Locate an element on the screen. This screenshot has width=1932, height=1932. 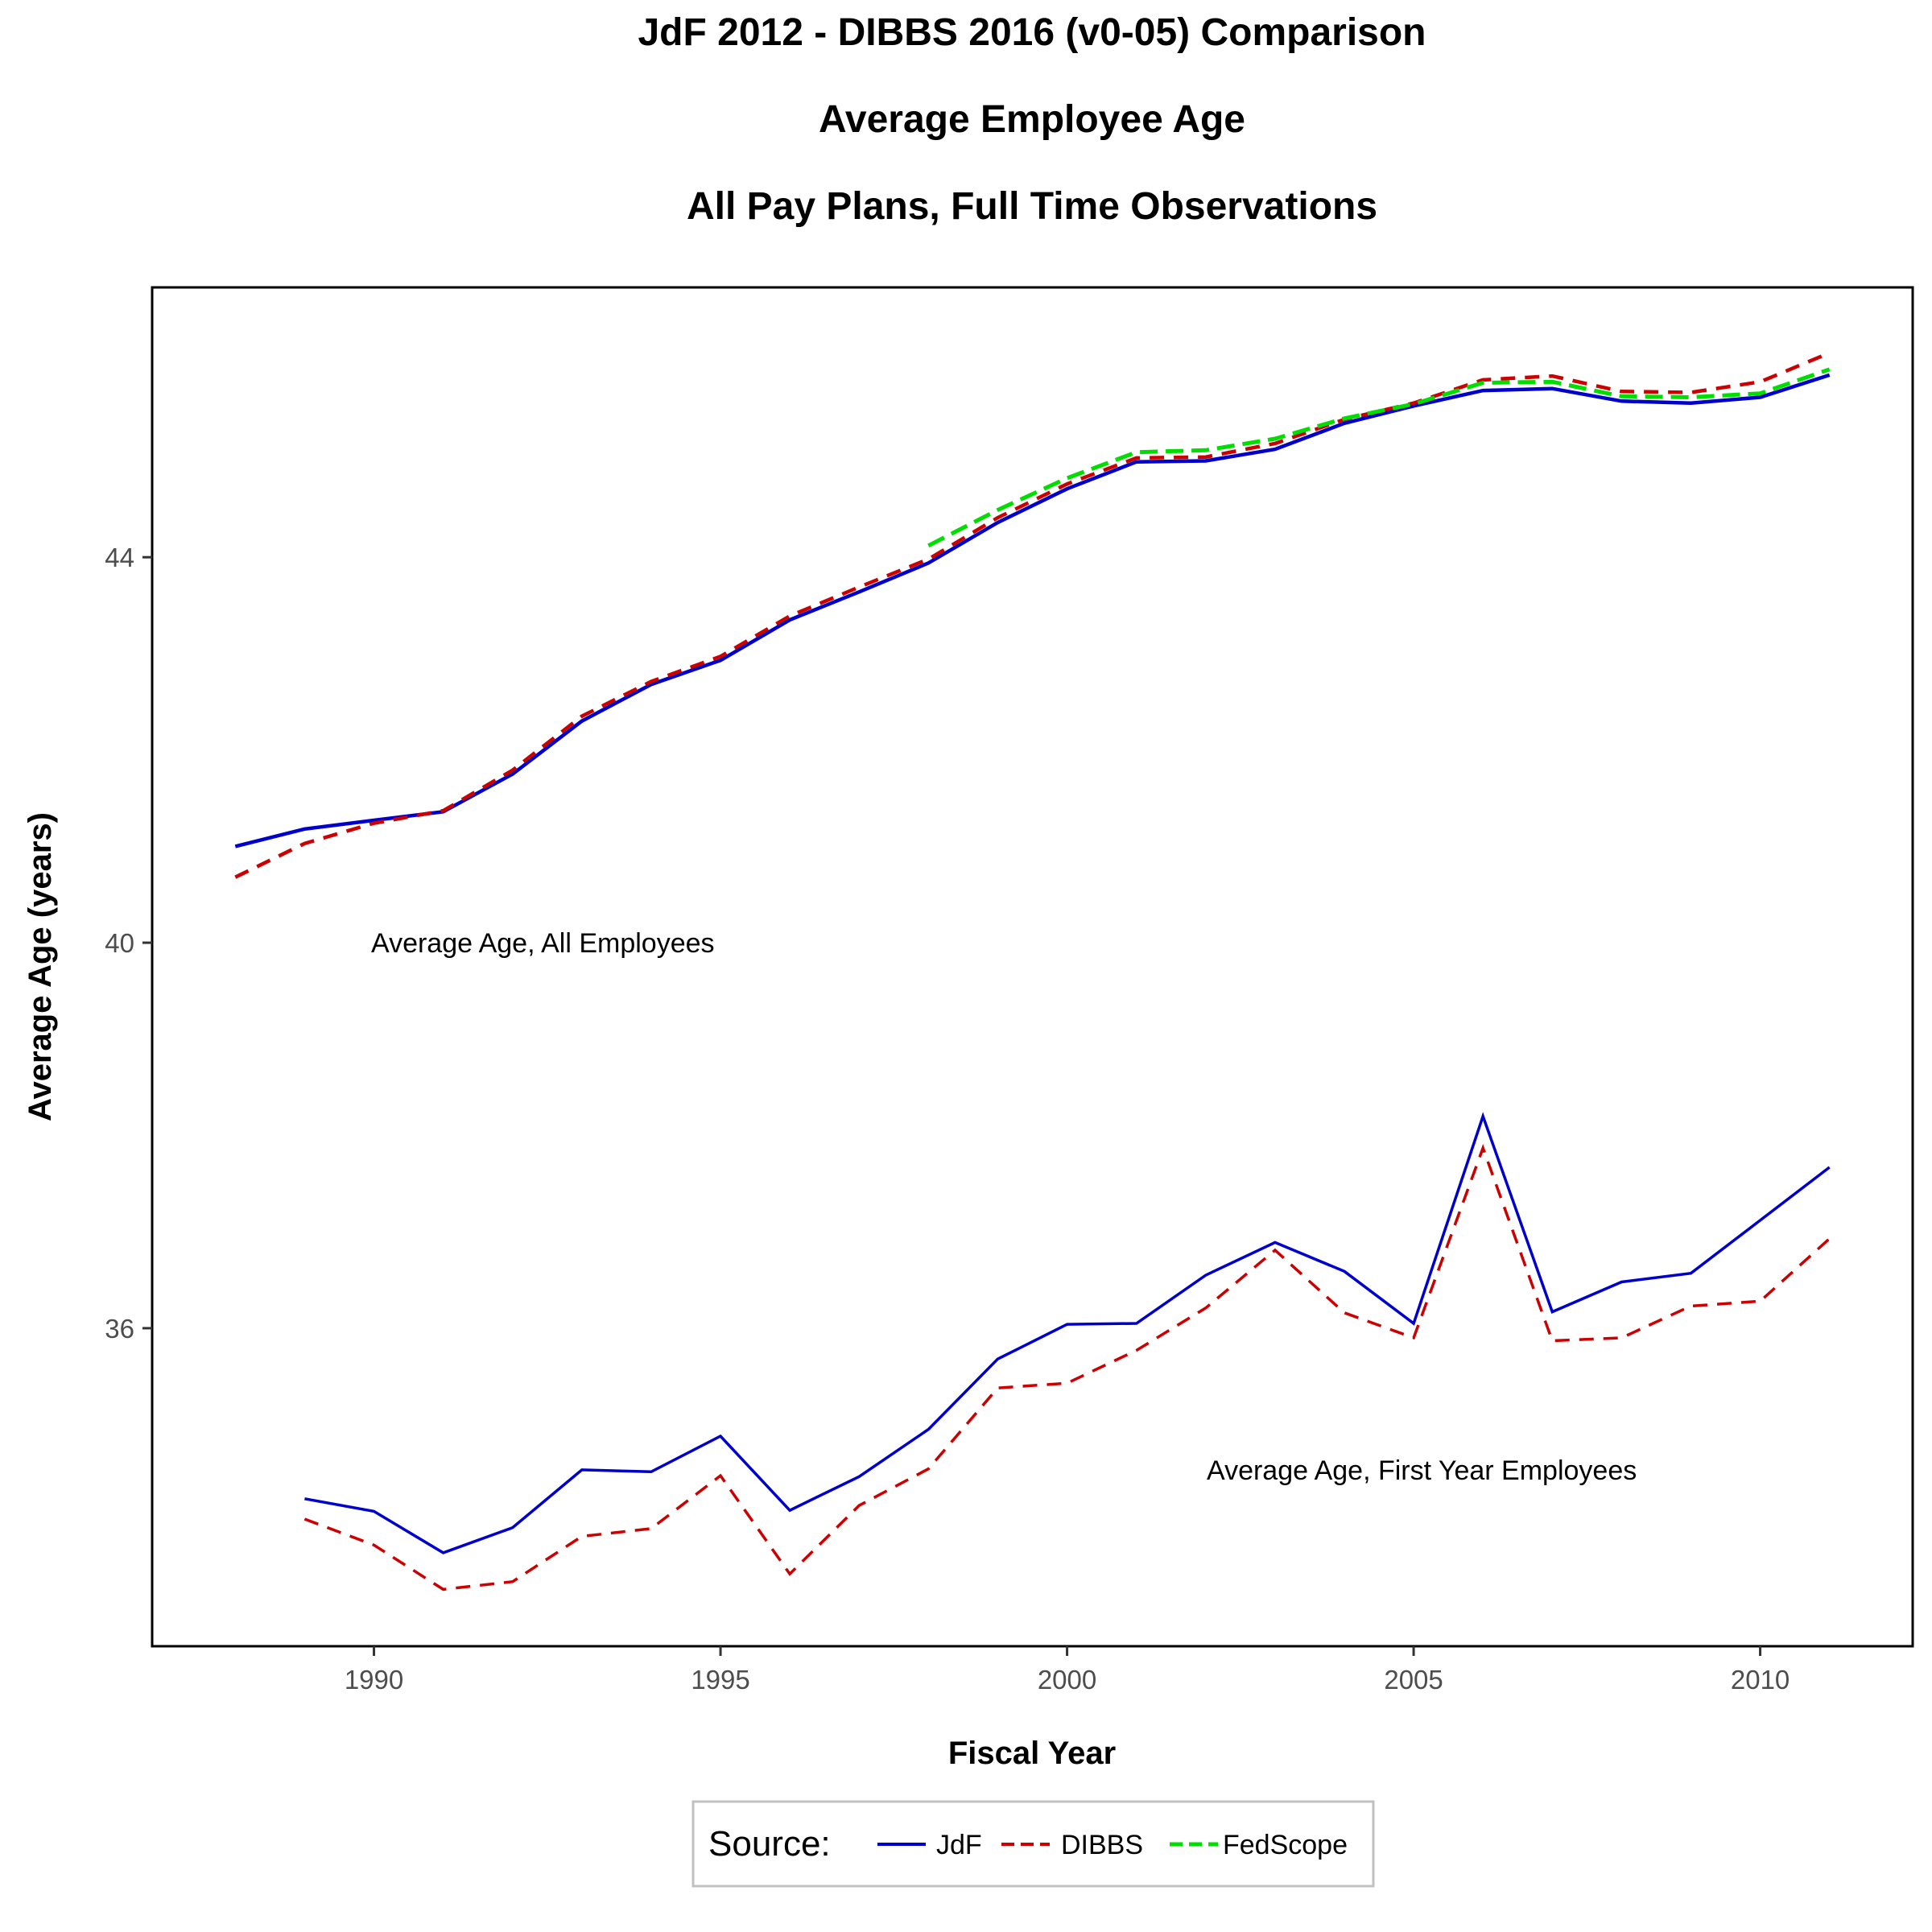
y-tick-label: 36 is located at coordinates (119, 1329).